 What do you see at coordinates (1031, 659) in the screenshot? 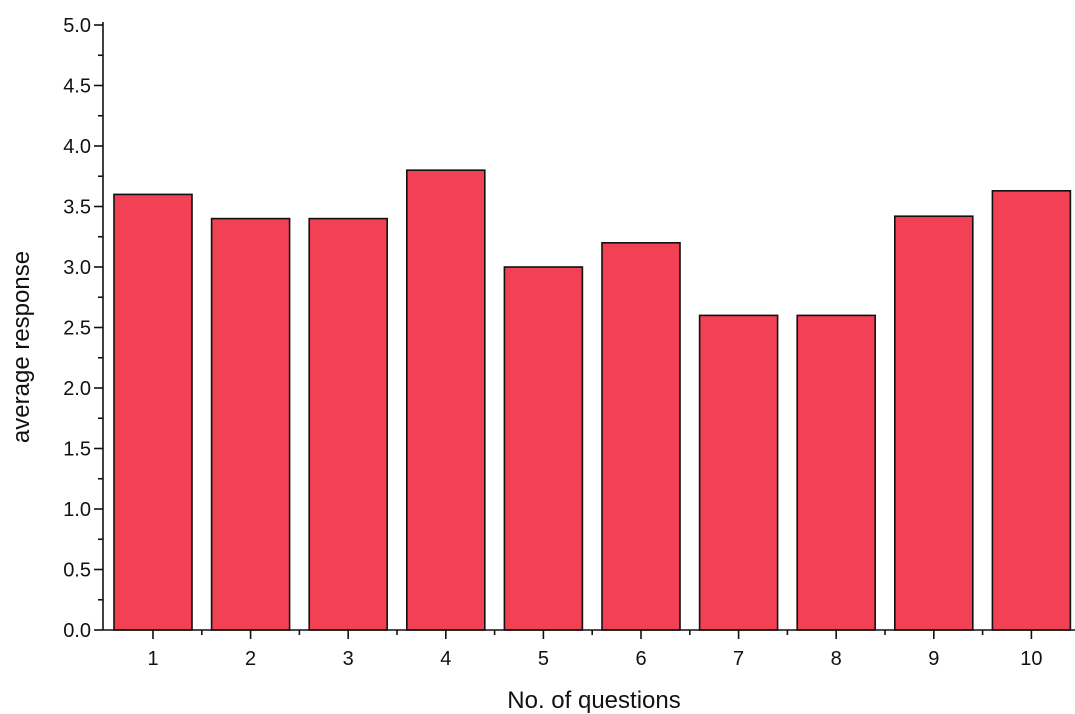
I see `x-tick-label: 10` at bounding box center [1031, 659].